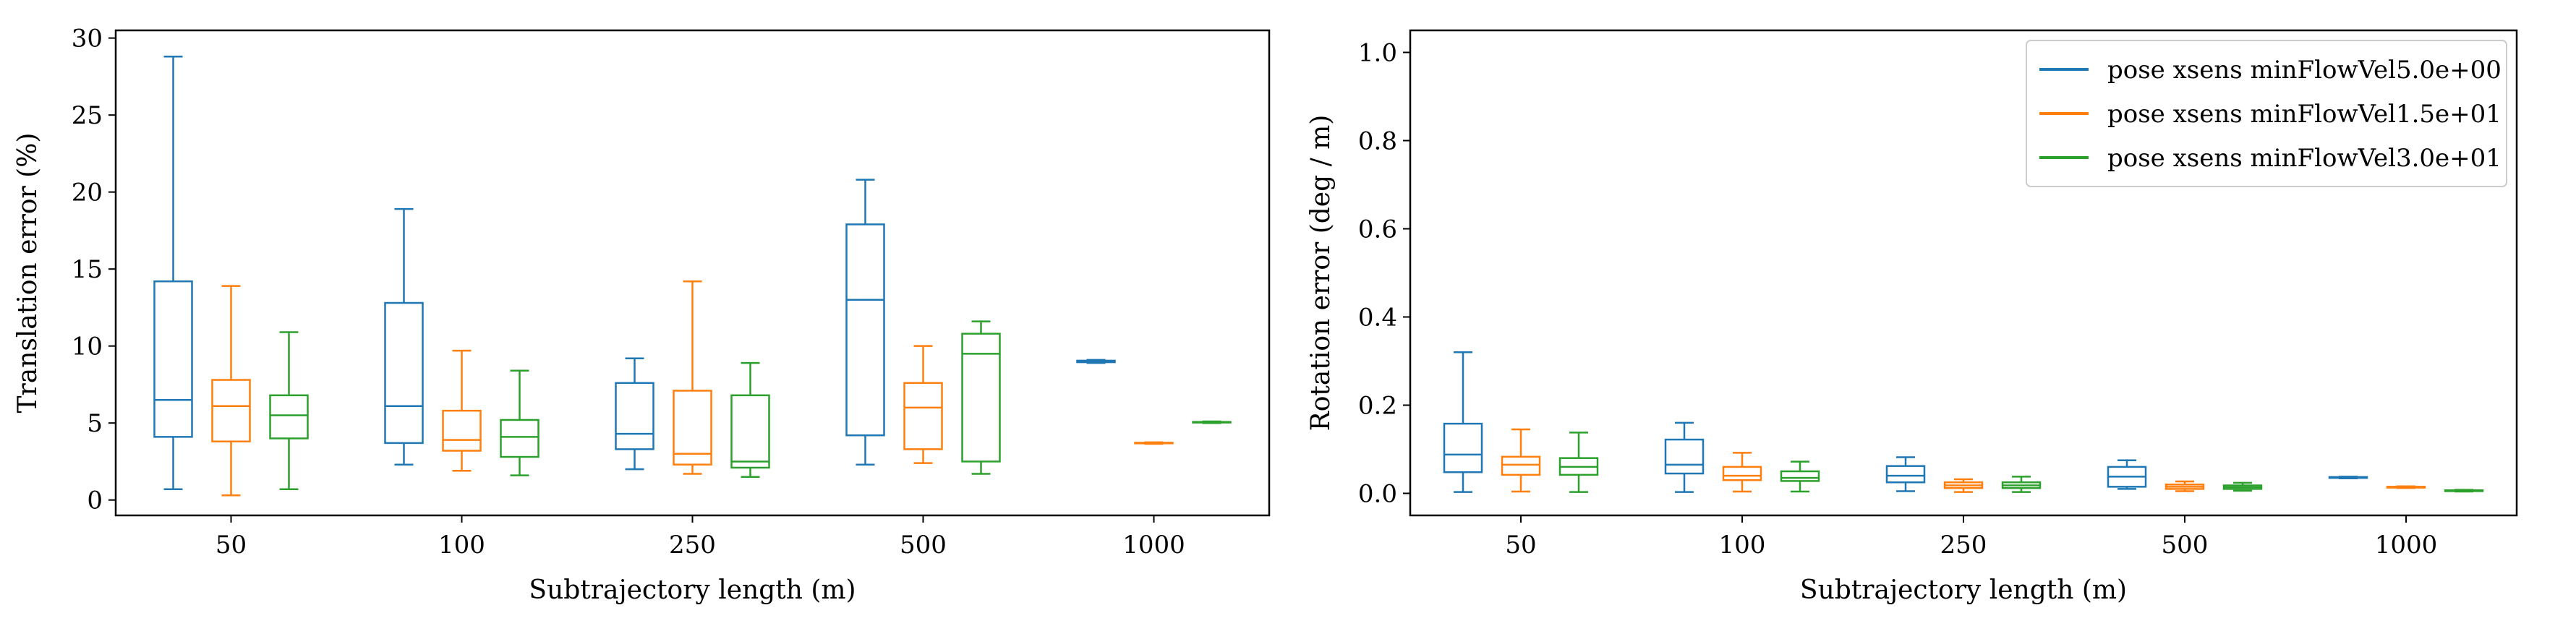  What do you see at coordinates (2304, 158) in the screenshot?
I see `legend-label: pose xsens minFlowVel3.0e+01` at bounding box center [2304, 158].